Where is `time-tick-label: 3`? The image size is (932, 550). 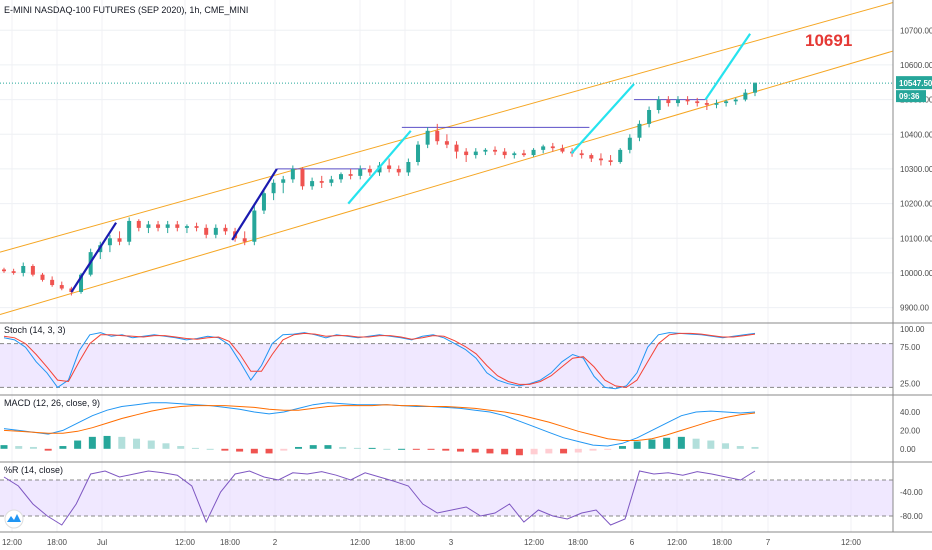 time-tick-label: 3 is located at coordinates (451, 542).